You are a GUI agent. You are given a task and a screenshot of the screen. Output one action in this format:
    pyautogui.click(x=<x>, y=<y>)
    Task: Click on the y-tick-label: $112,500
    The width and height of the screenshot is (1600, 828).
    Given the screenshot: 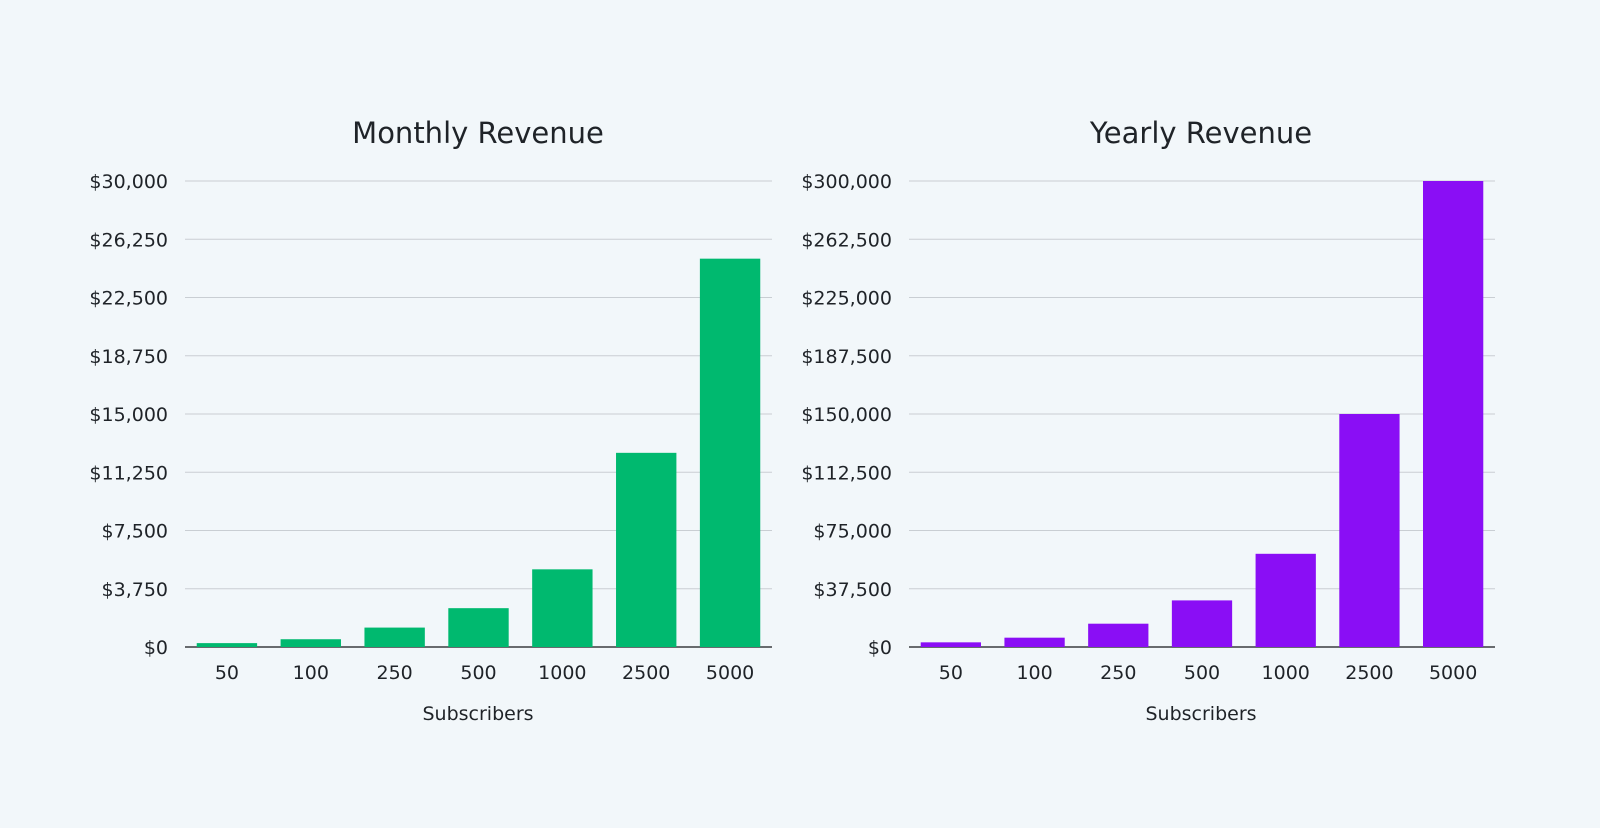 What is the action you would take?
    pyautogui.click(x=846, y=473)
    